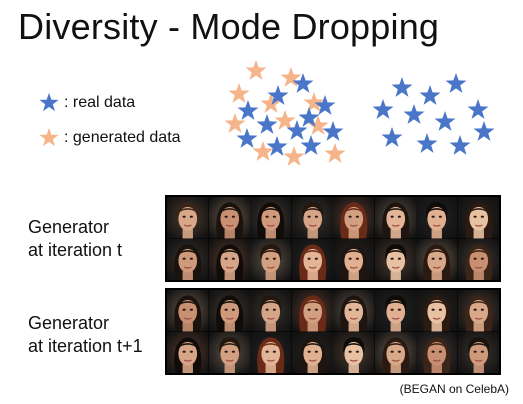  I want to click on faces-grid-iteration-t1, so click(333, 331).